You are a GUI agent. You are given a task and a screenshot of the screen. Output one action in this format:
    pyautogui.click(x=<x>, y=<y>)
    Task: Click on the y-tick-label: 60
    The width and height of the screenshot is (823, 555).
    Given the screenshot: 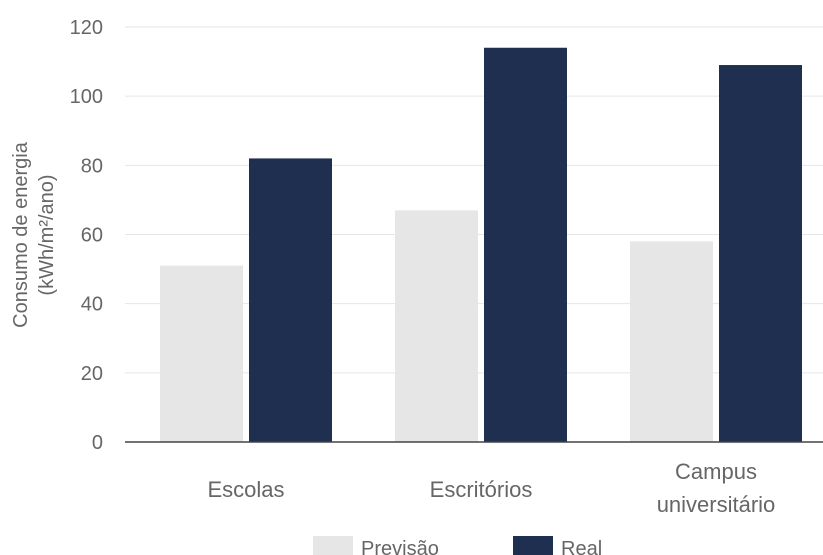 What is the action you would take?
    pyautogui.click(x=92, y=236)
    